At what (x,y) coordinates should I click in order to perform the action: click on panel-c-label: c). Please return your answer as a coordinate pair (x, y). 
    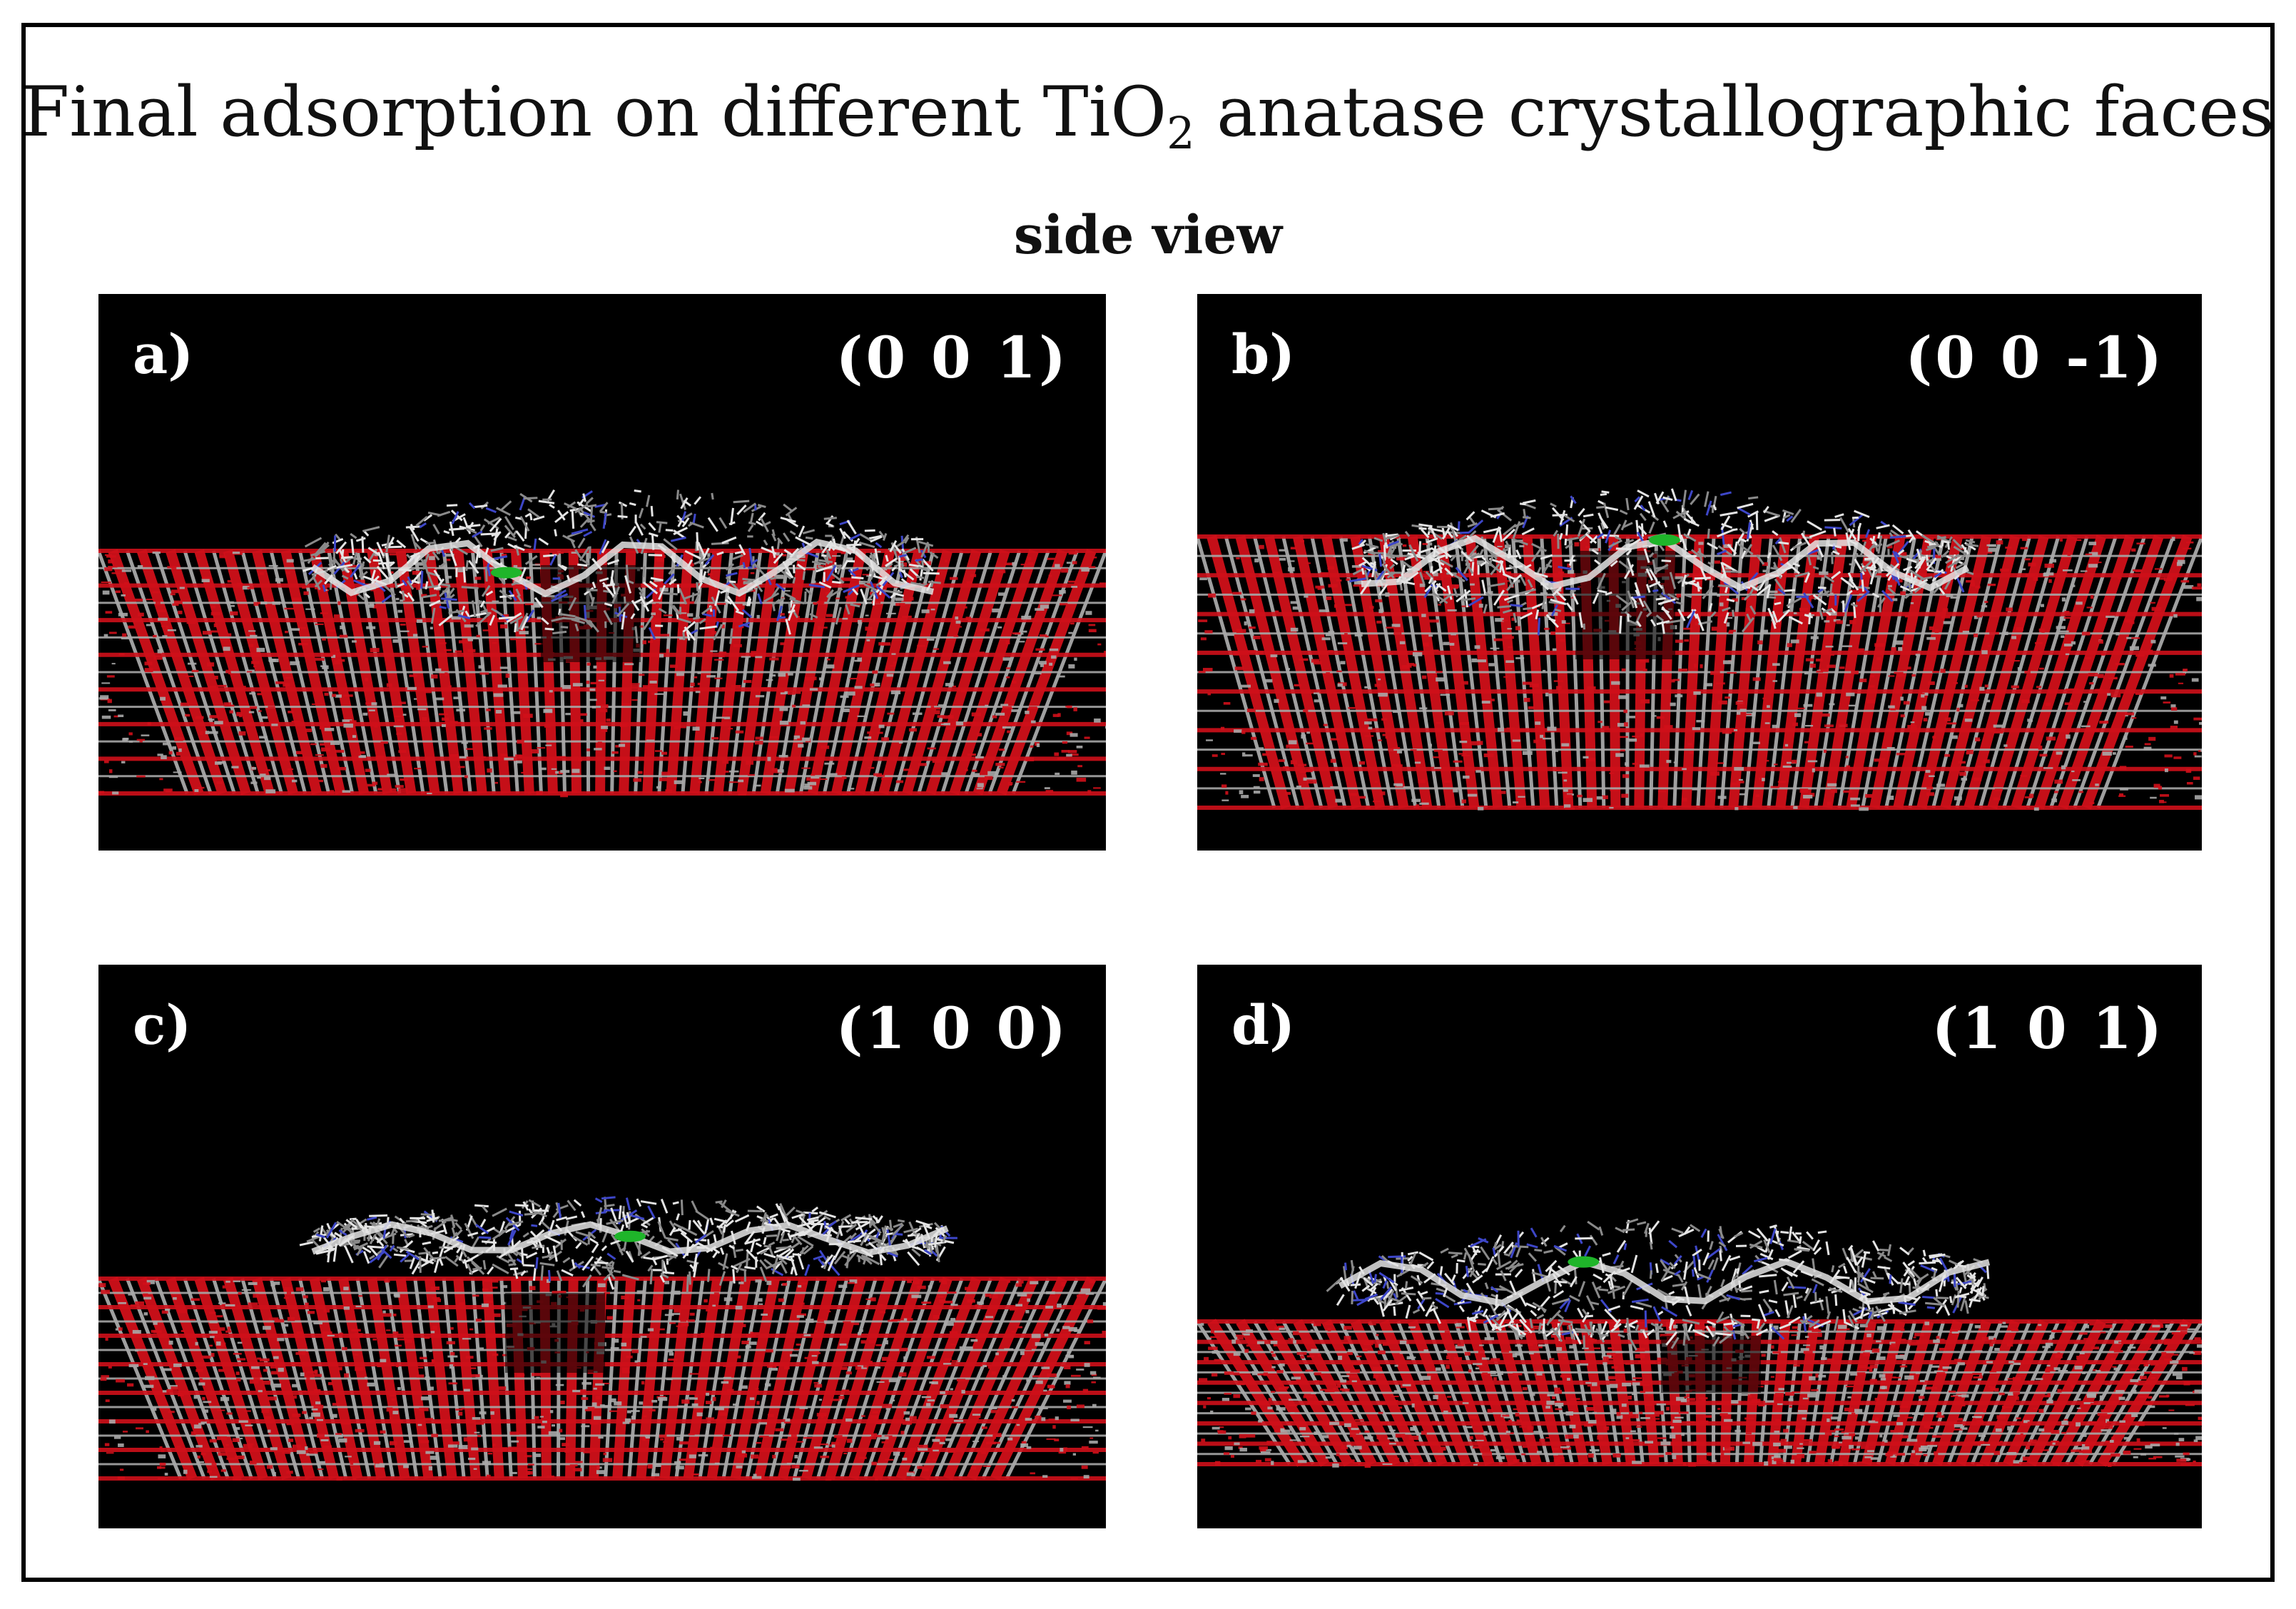
    Looking at the image, I should click on (162, 1025).